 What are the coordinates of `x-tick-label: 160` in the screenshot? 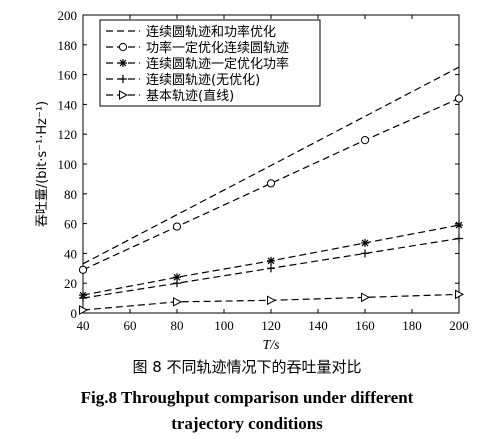 It's located at (365, 325).